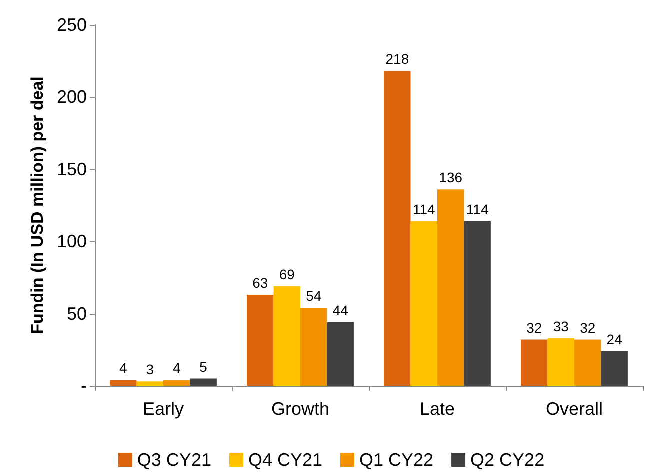 The height and width of the screenshot is (476, 663). Describe the element at coordinates (438, 409) in the screenshot. I see `x-tick-label: Late` at that location.